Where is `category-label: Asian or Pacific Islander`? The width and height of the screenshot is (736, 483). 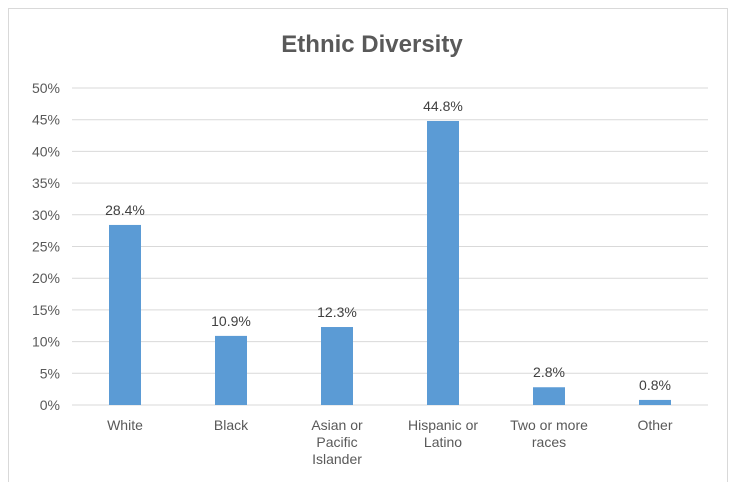
category-label: Asian or Pacific Islander is located at coordinates (337, 442).